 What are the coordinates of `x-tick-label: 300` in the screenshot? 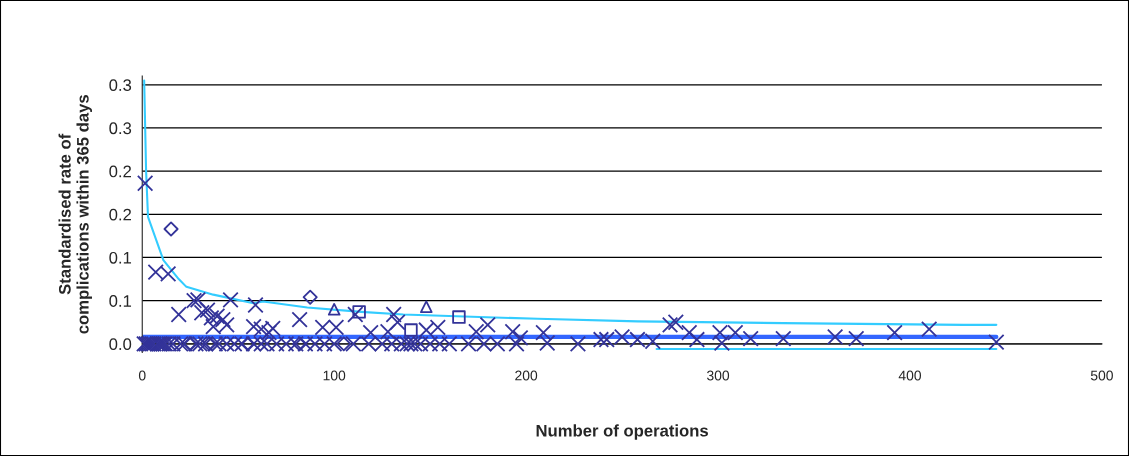 It's located at (718, 375).